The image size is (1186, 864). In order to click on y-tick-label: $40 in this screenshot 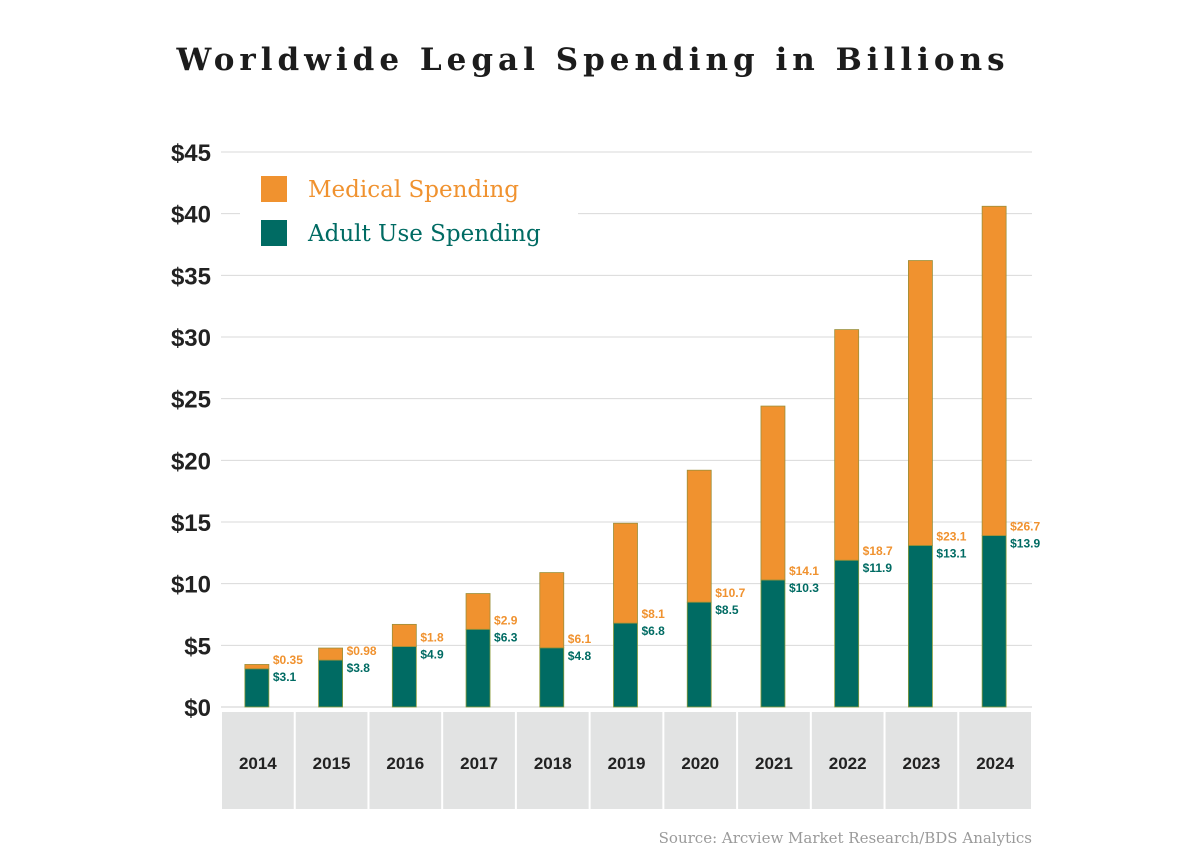, I will do `click(191, 215)`.